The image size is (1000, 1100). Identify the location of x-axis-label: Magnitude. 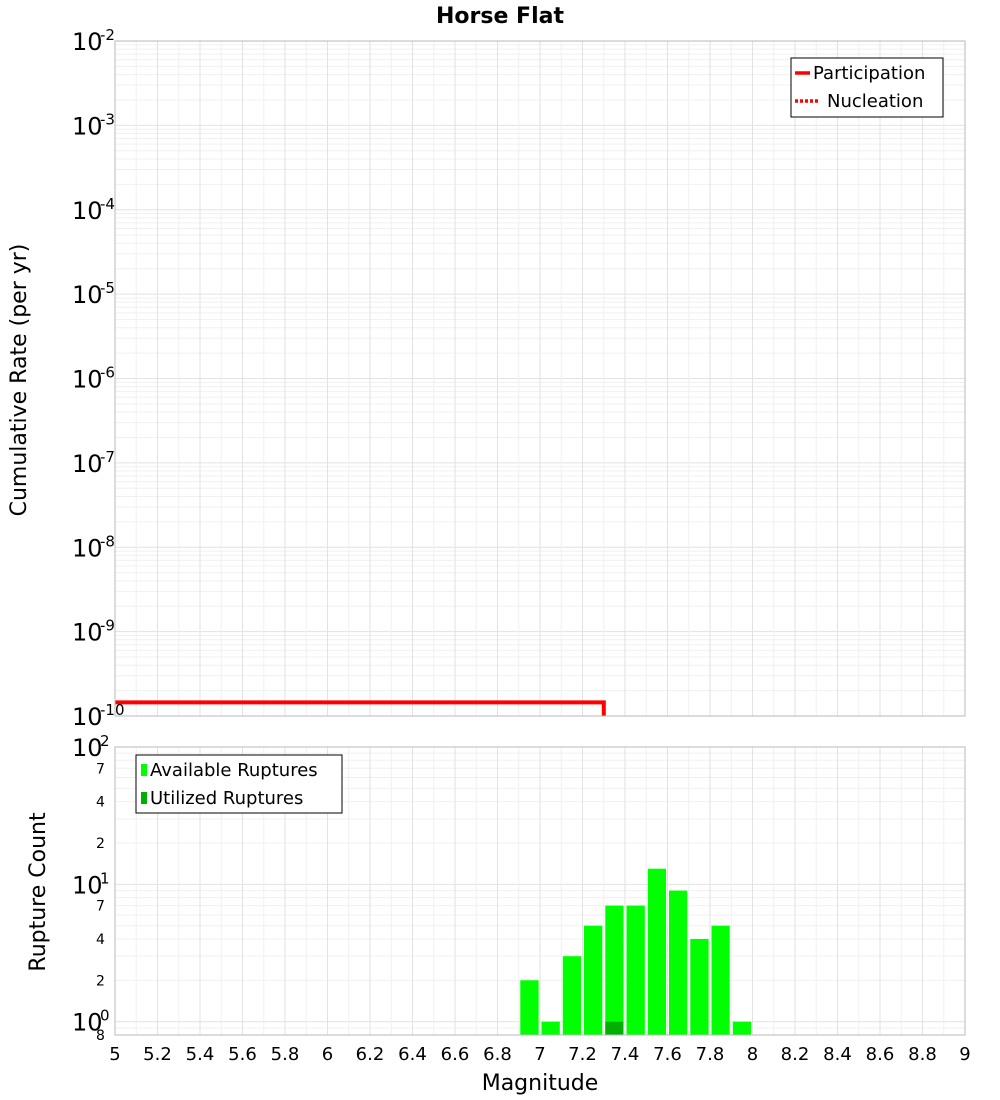
(540, 1083).